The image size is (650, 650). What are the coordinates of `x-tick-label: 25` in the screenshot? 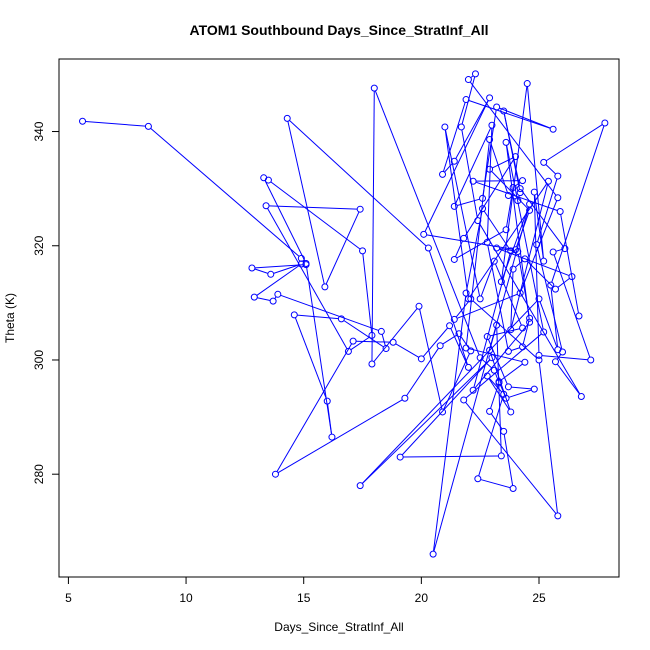 It's located at (539, 598).